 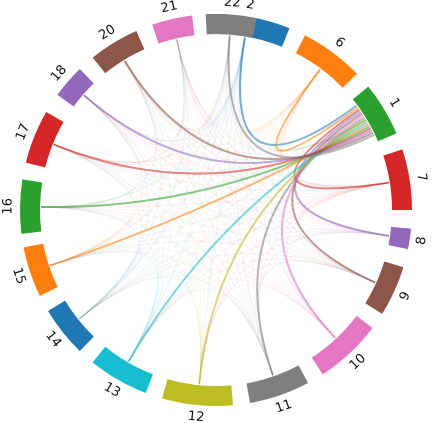 I want to click on segment-label-22: 22, so click(x=232, y=5).